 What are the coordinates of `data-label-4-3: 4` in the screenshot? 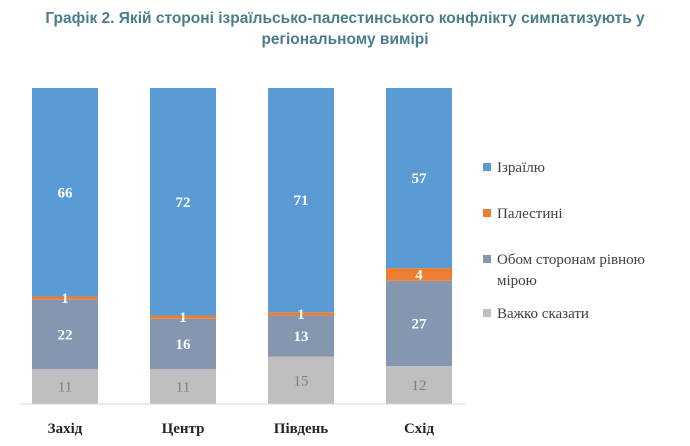 It's located at (419, 275).